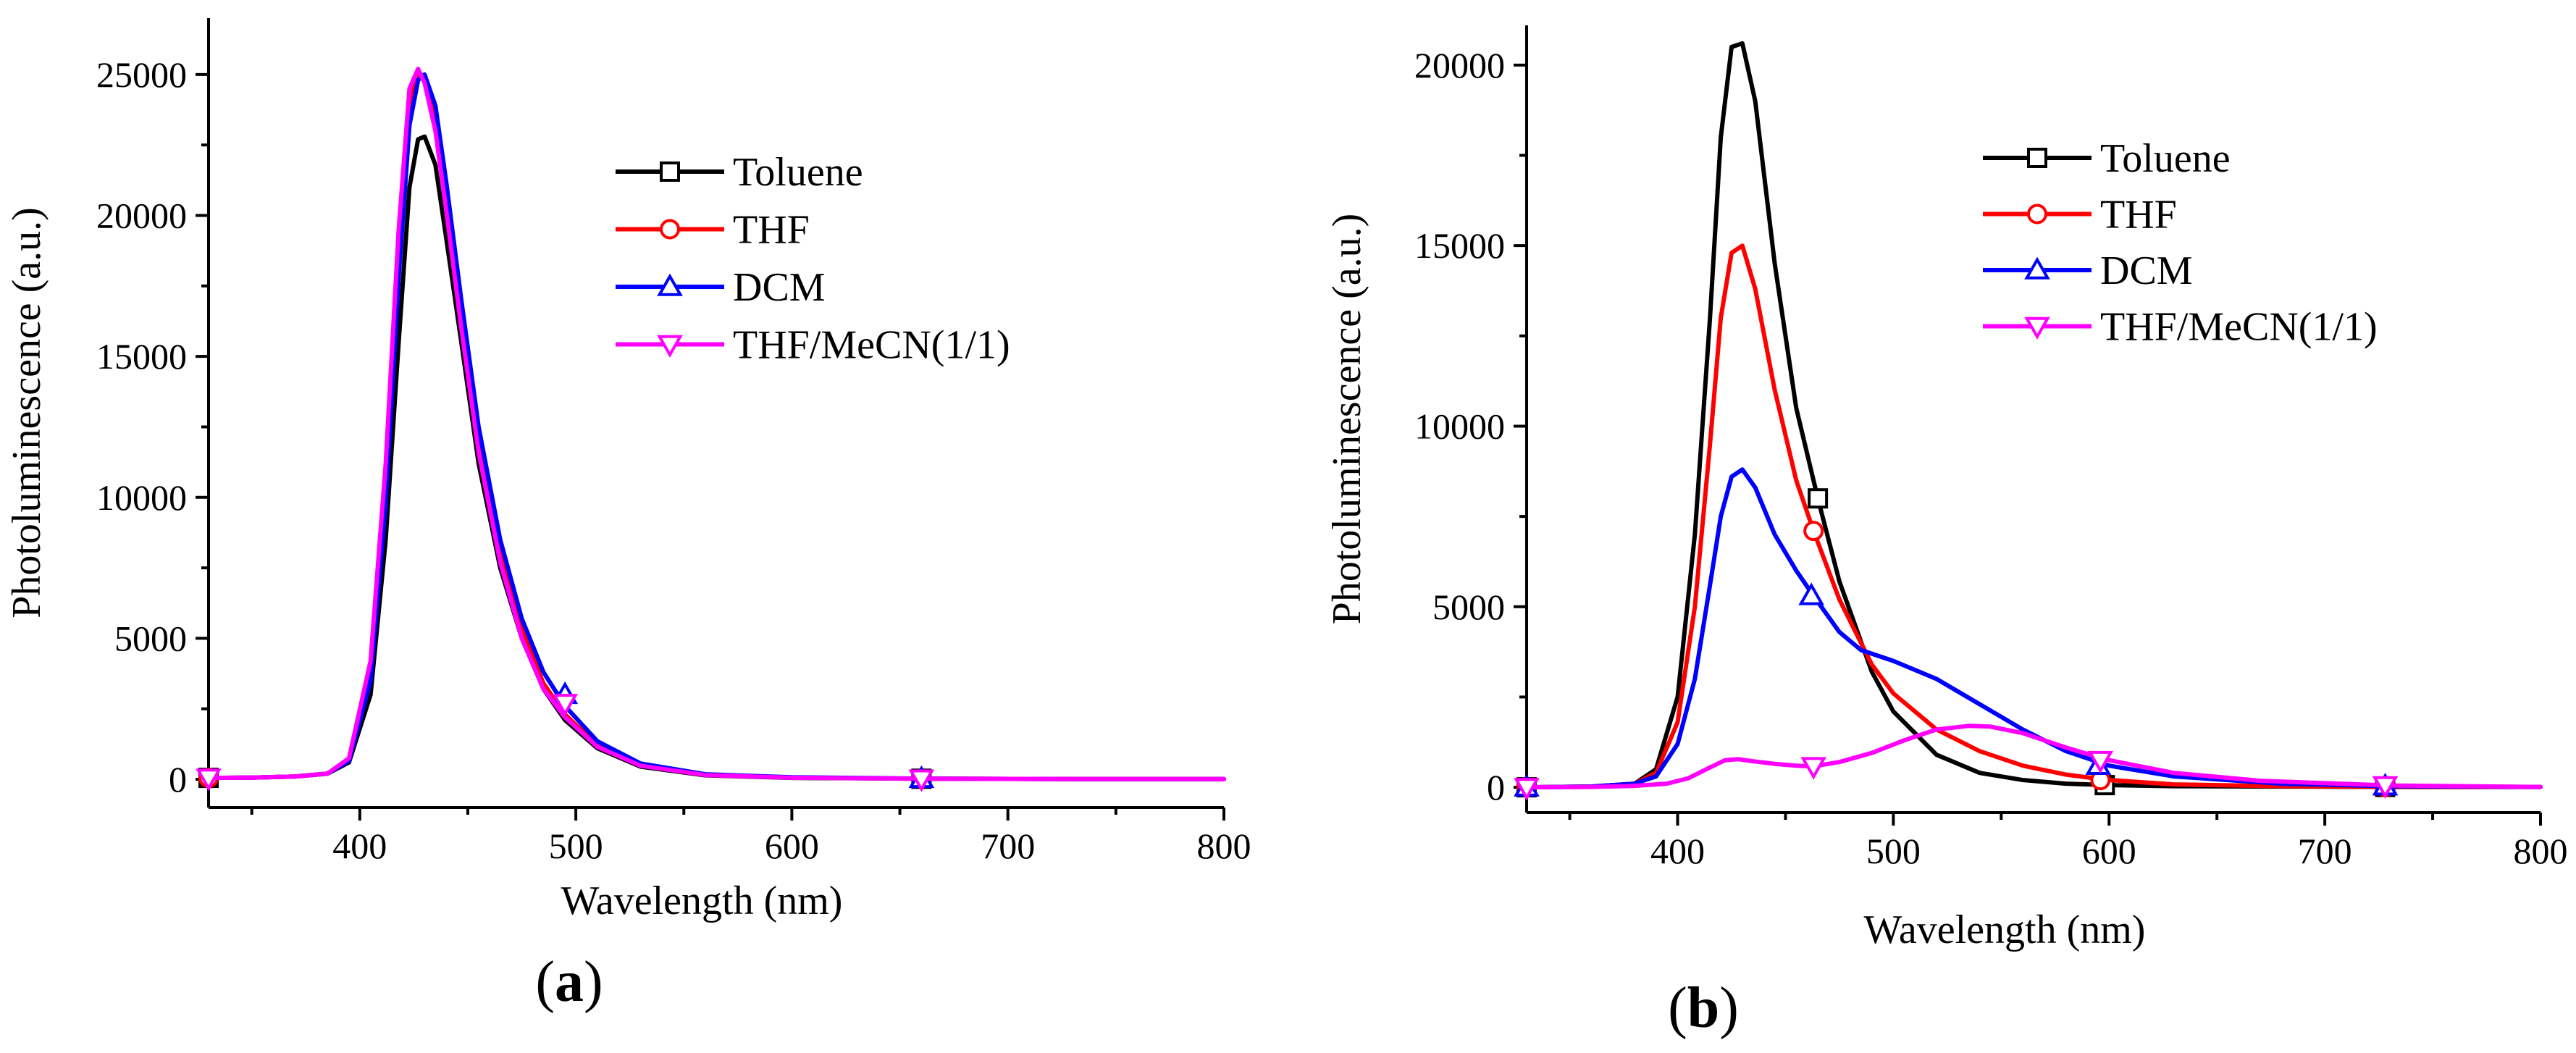  What do you see at coordinates (141, 75) in the screenshot?
I see `y-tick-label: 25000` at bounding box center [141, 75].